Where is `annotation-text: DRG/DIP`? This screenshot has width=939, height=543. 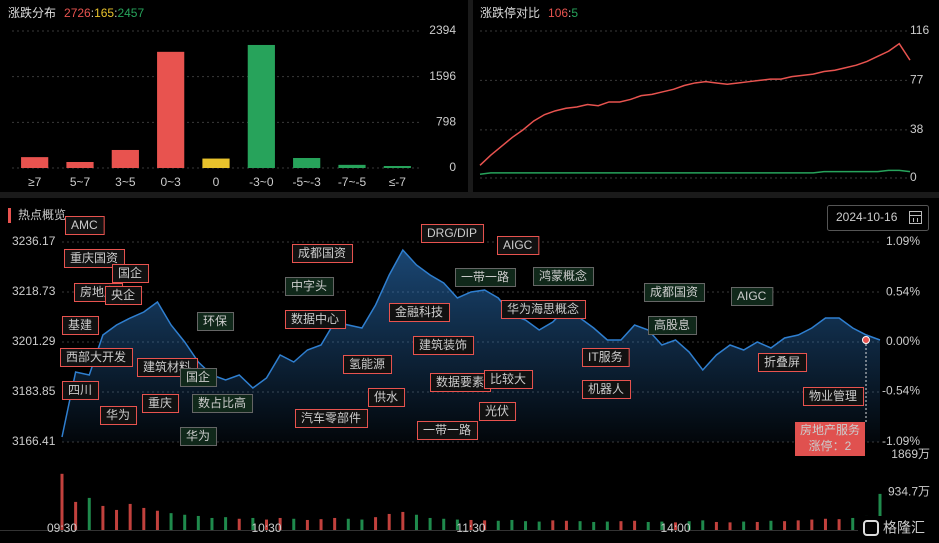
annotation-text: DRG/DIP is located at coordinates (452, 233).